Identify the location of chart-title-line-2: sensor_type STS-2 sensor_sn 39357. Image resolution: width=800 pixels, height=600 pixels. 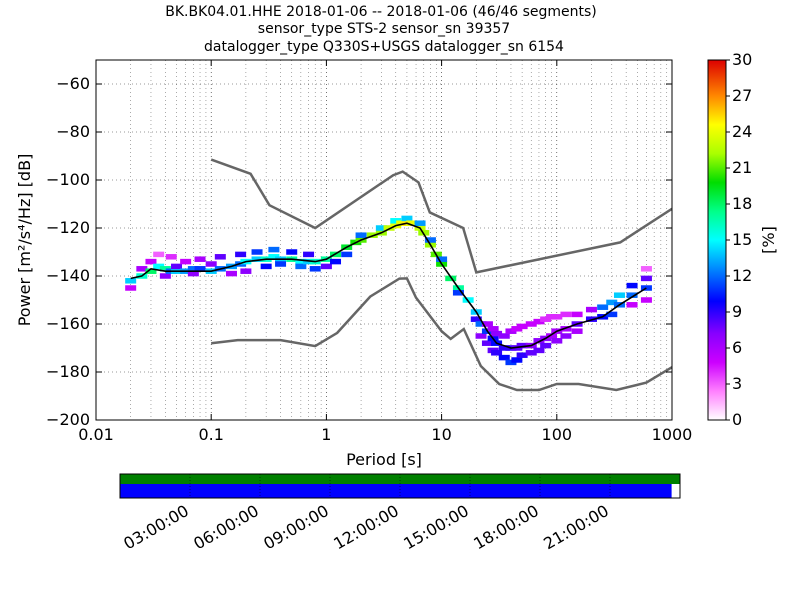
(384, 29).